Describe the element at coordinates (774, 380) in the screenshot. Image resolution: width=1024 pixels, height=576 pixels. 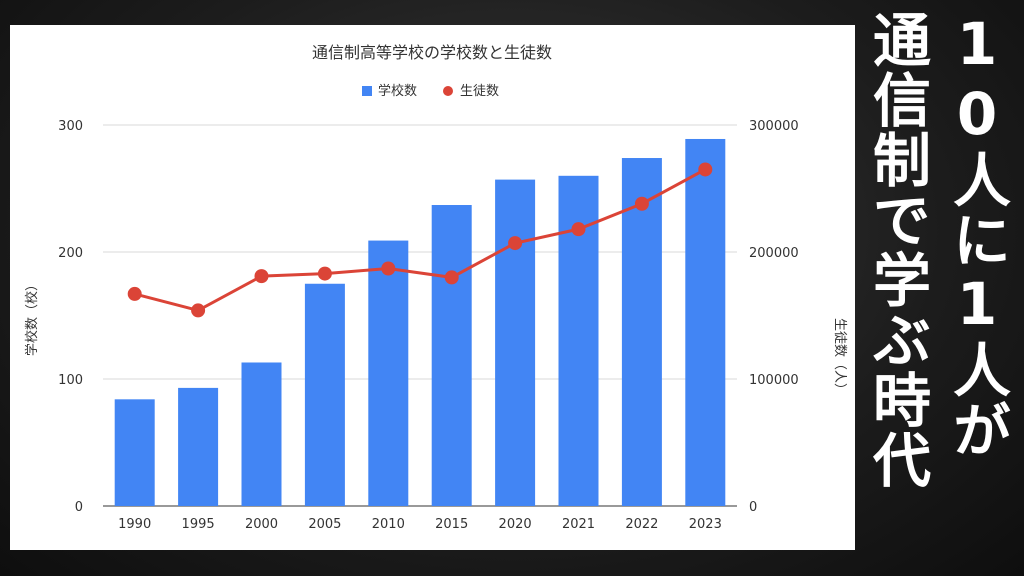
I see `y-tick-right: 100000` at that location.